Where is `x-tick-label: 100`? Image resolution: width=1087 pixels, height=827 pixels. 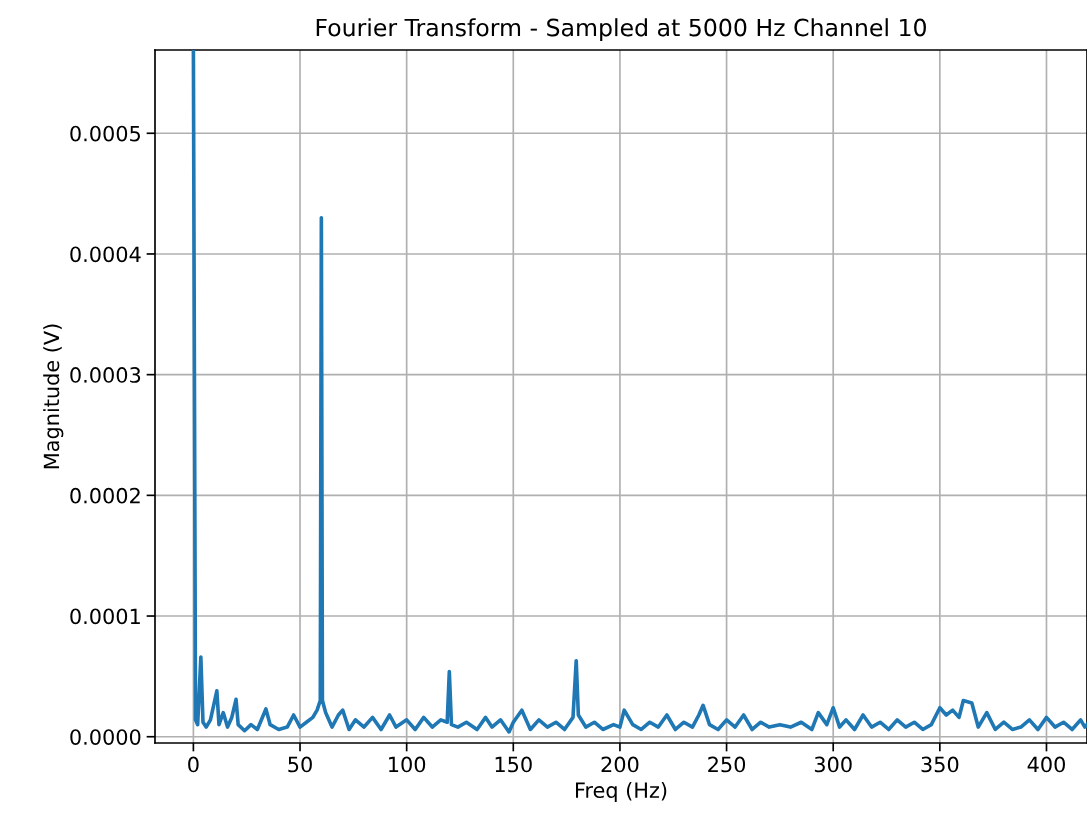 x-tick-label: 100 is located at coordinates (407, 764).